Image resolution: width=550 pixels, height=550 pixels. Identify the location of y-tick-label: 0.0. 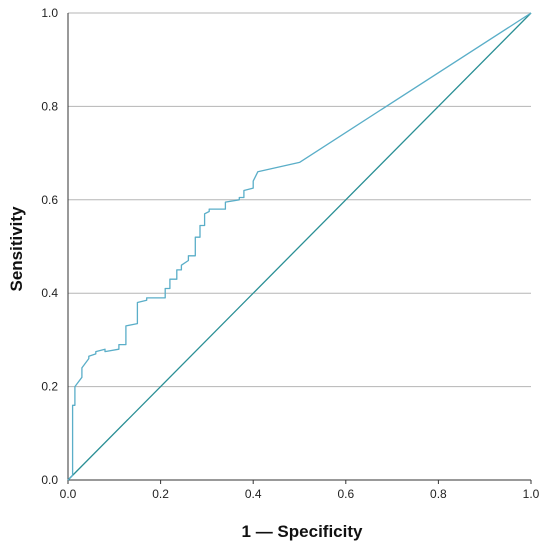
(49, 480).